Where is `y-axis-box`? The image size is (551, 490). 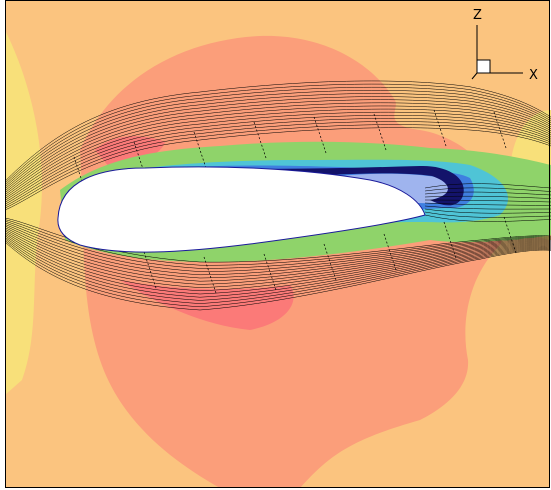
y-axis-box is located at coordinates (483, 66).